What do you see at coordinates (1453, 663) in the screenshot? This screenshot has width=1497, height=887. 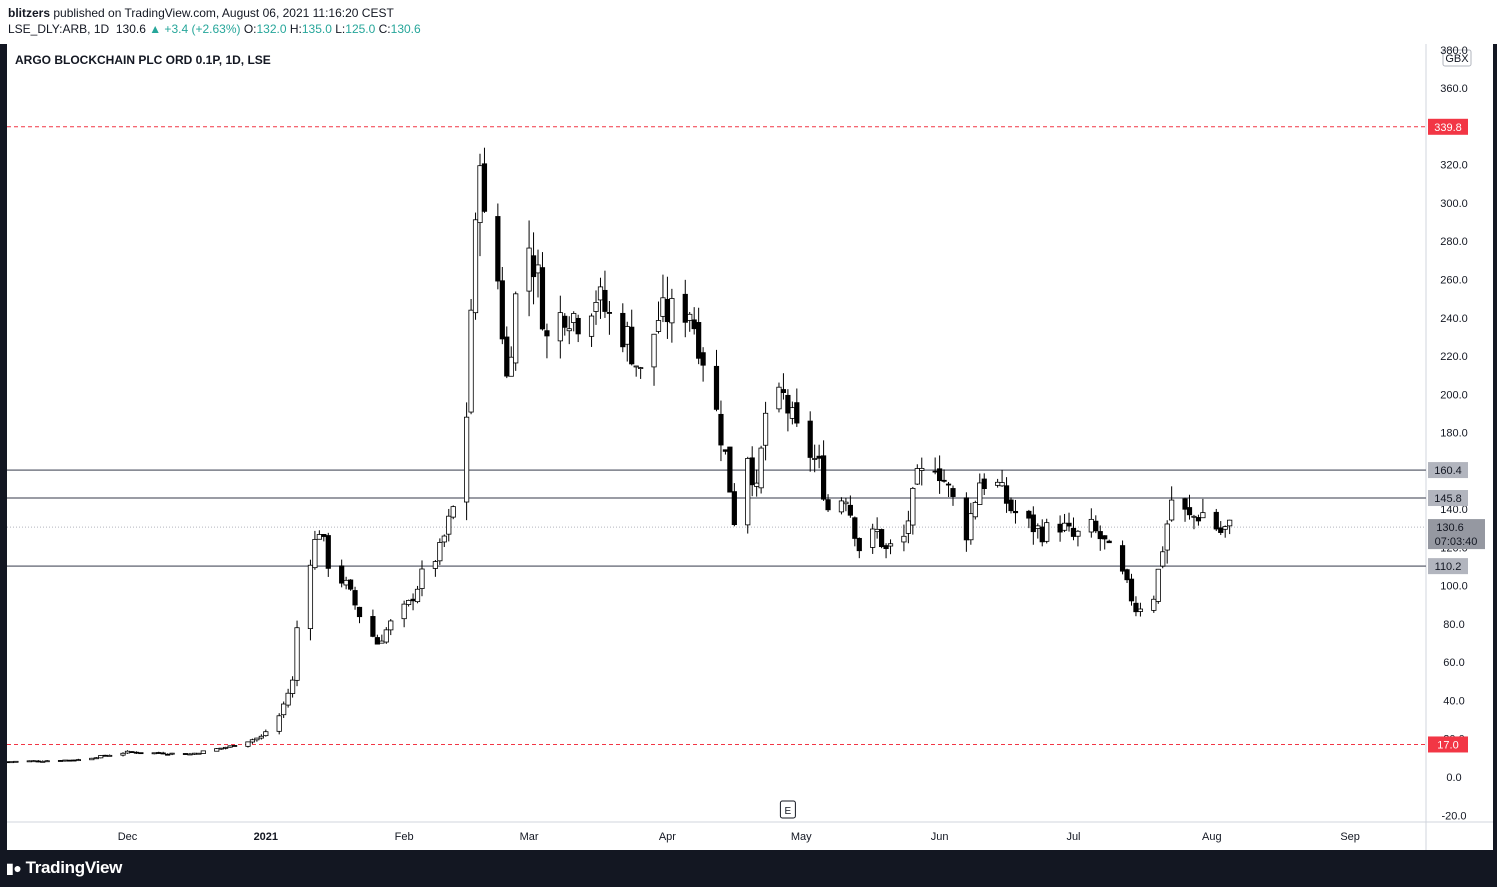 I see `price-tick-label: 60.0` at bounding box center [1453, 663].